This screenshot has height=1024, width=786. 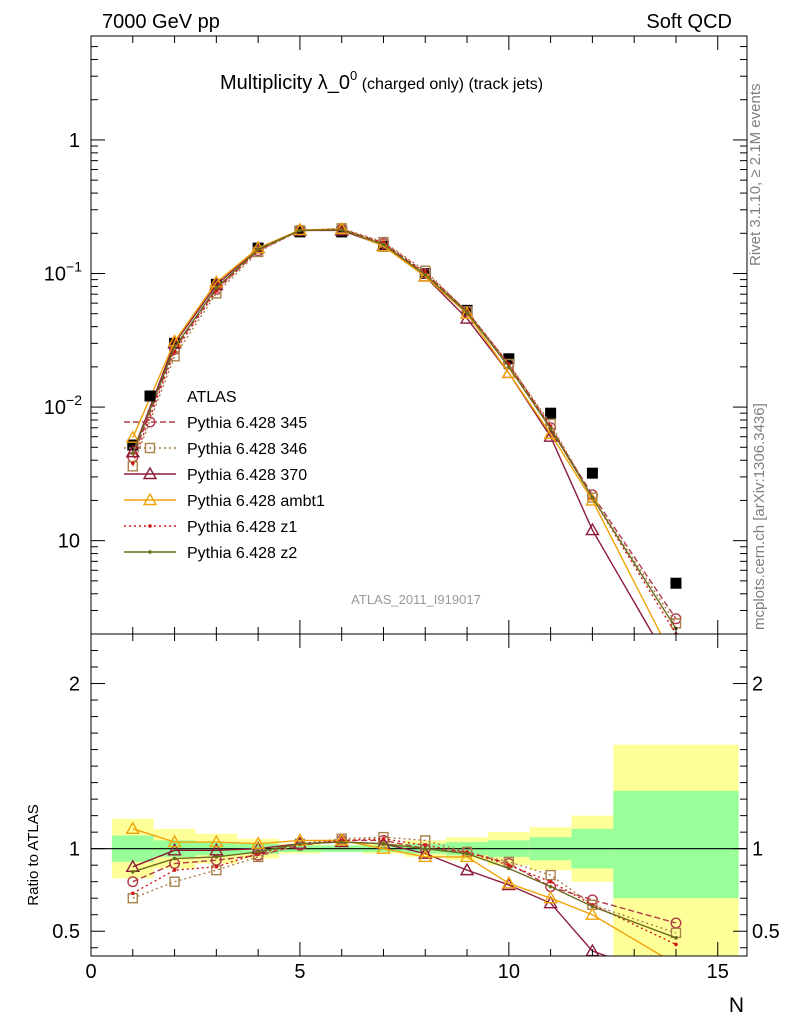 I want to click on legend-entry: Pythia 6.428 345, so click(x=215, y=423).